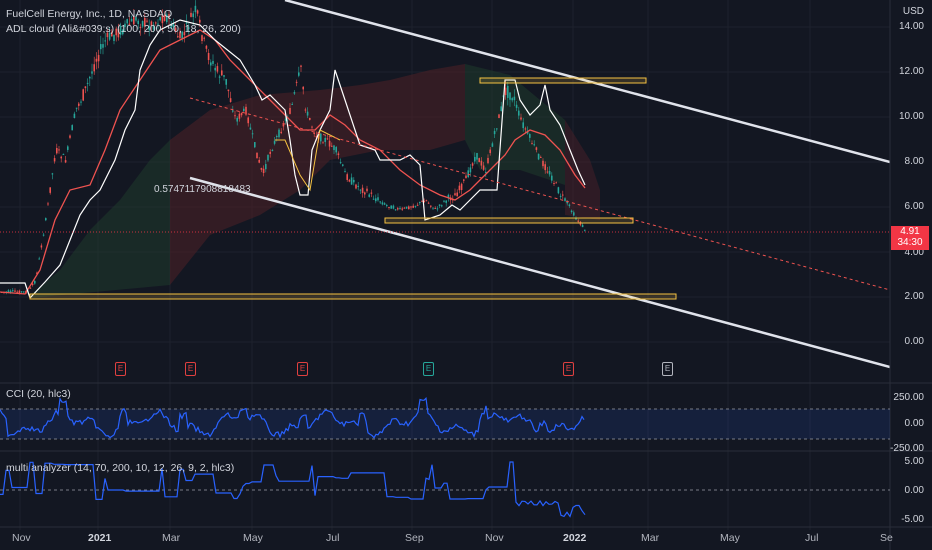  What do you see at coordinates (914, 161) in the screenshot?
I see `price-tick: 8.00` at bounding box center [914, 161].